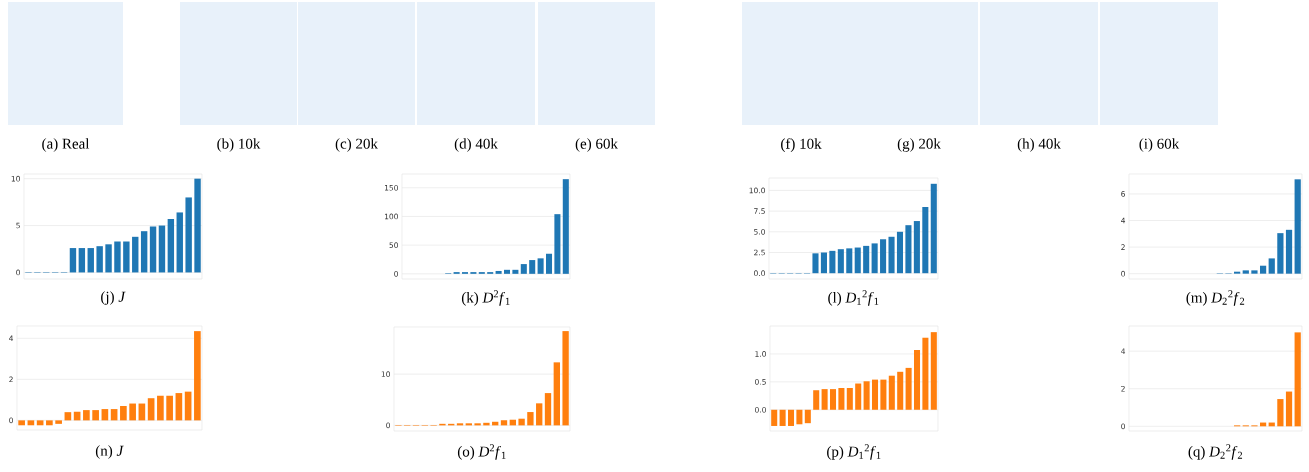  Describe the element at coordinates (1039, 145) in the screenshot. I see `text: (h) 40k` at that location.